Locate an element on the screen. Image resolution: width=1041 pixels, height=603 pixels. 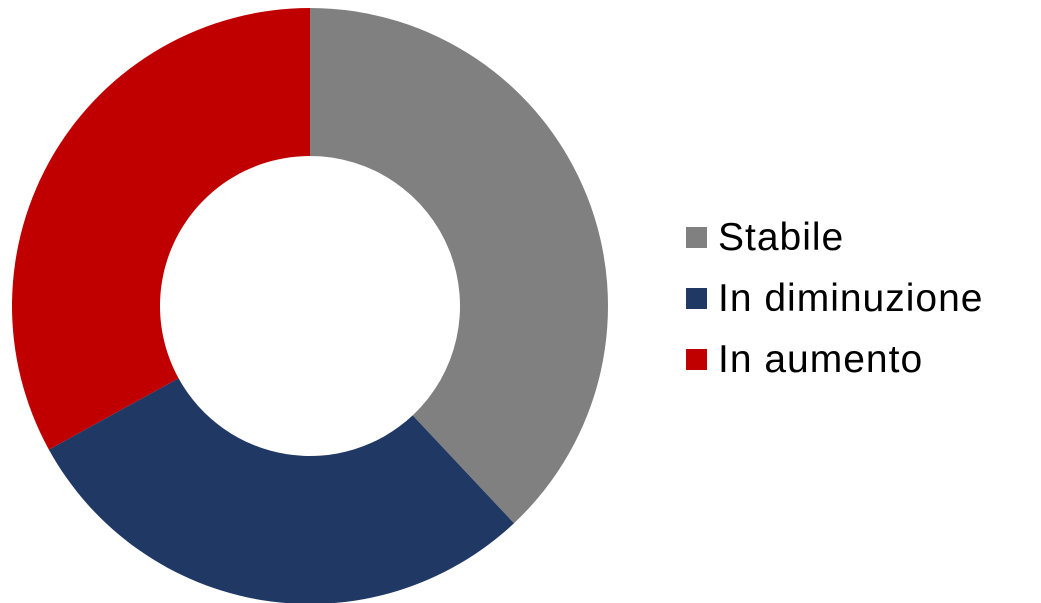
legend-item: Stabile is located at coordinates (834, 237).